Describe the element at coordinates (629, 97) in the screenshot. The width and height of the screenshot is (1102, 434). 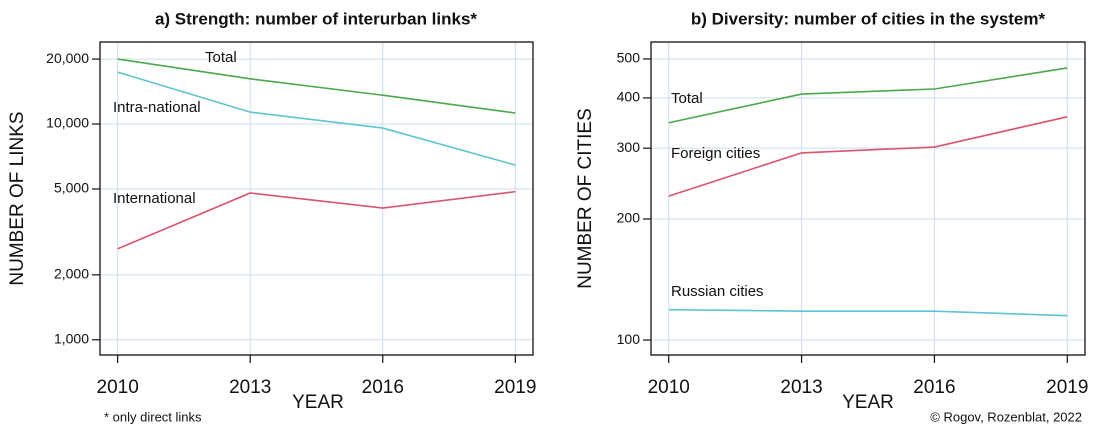
I see `y-tick-label: 400` at that location.